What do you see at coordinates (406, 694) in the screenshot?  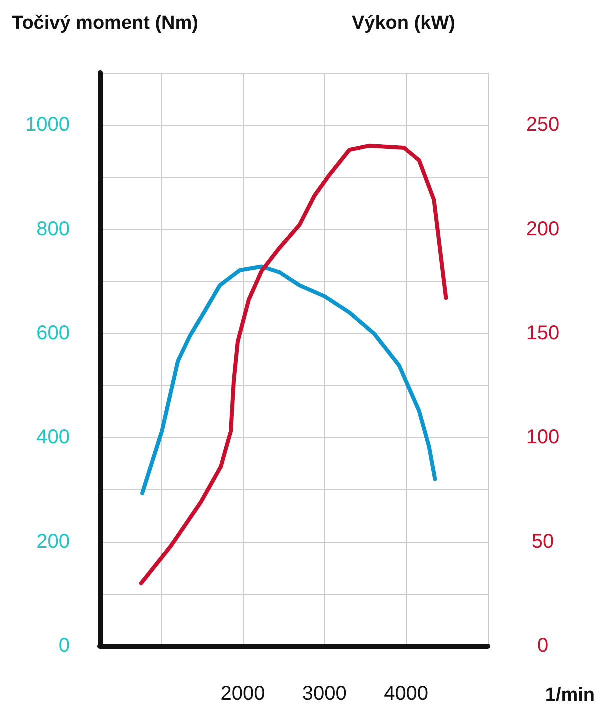 I see `x-tick-label: 4000` at bounding box center [406, 694].